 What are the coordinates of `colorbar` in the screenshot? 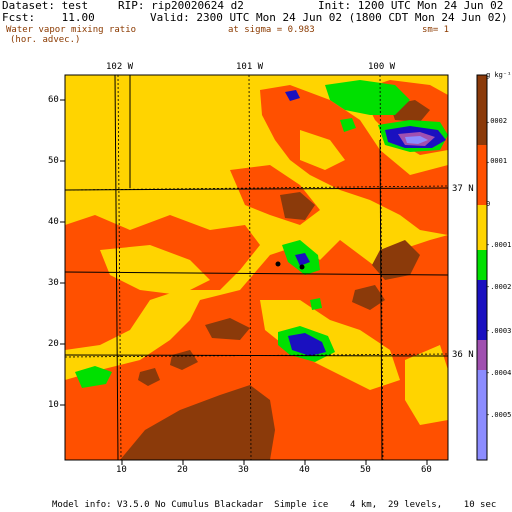 It's located at (482, 267).